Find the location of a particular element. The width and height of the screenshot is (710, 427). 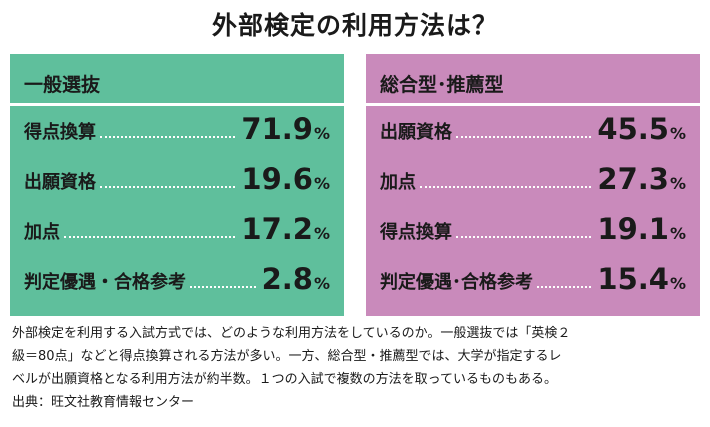

value-number: 45.5 is located at coordinates (633, 129).